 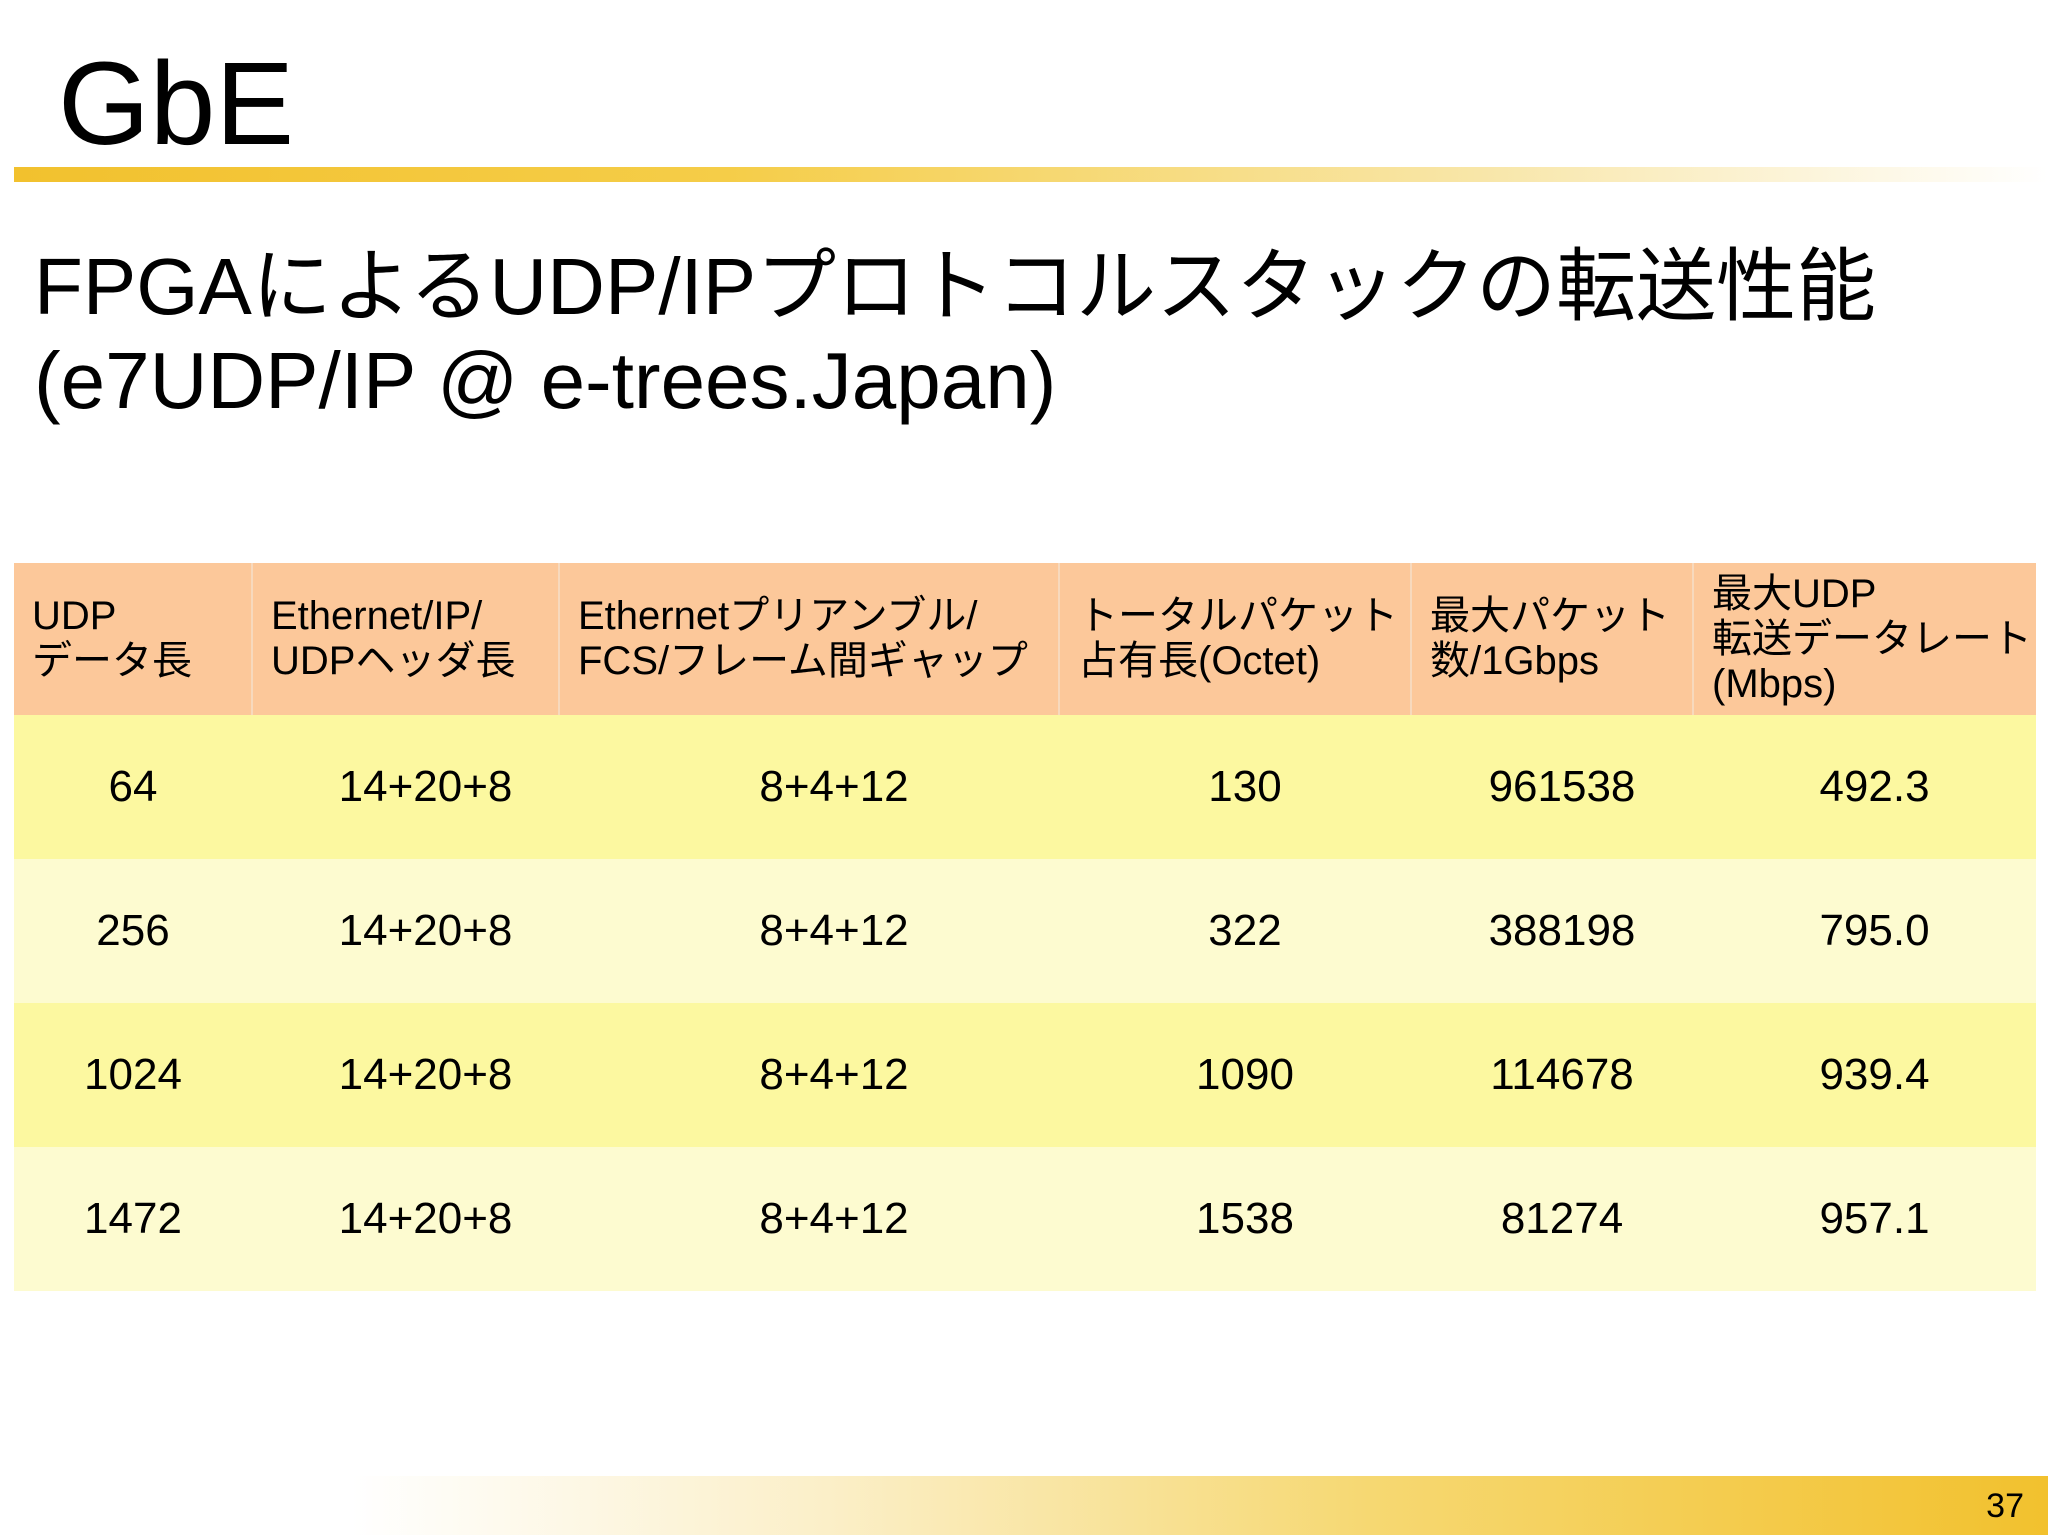 What do you see at coordinates (1200, 1505) in the screenshot?
I see `footer-accent-bar` at bounding box center [1200, 1505].